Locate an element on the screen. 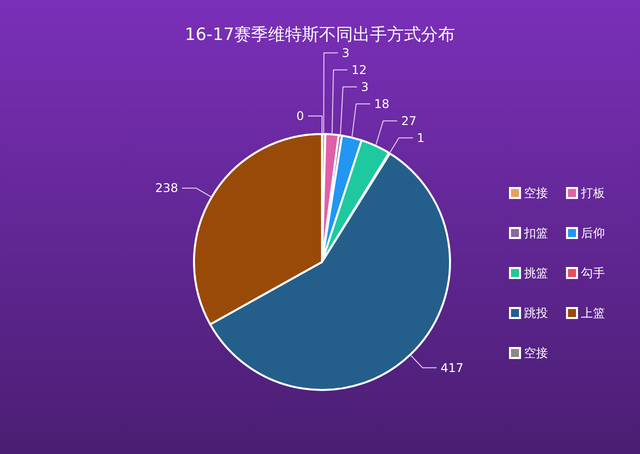 The image size is (640, 454). data-label: 27 is located at coordinates (408, 121).